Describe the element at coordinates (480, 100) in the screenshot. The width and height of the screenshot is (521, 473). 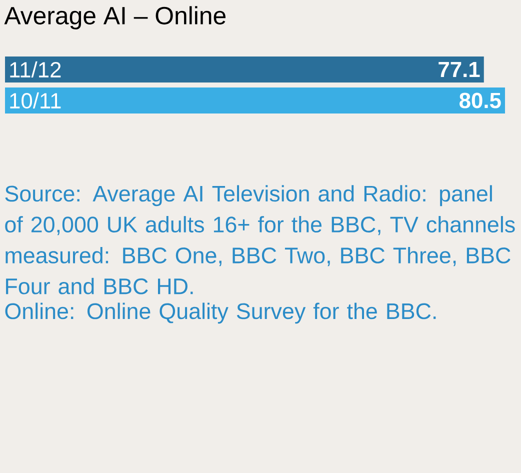
I see `data-label: 80.5` at that location.